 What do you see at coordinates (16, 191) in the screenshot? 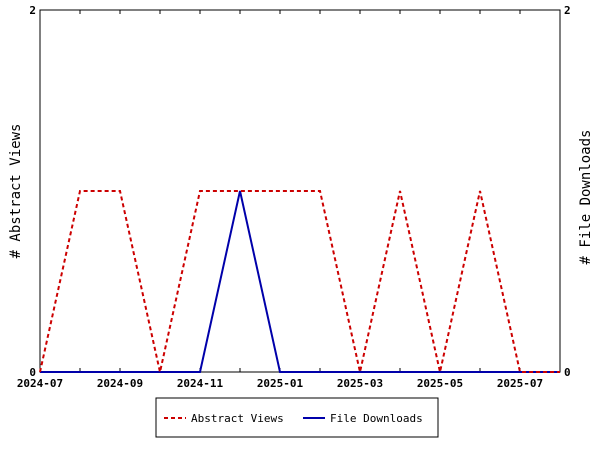
I see `y-axis-title-left: # Abstract Views` at bounding box center [16, 191].